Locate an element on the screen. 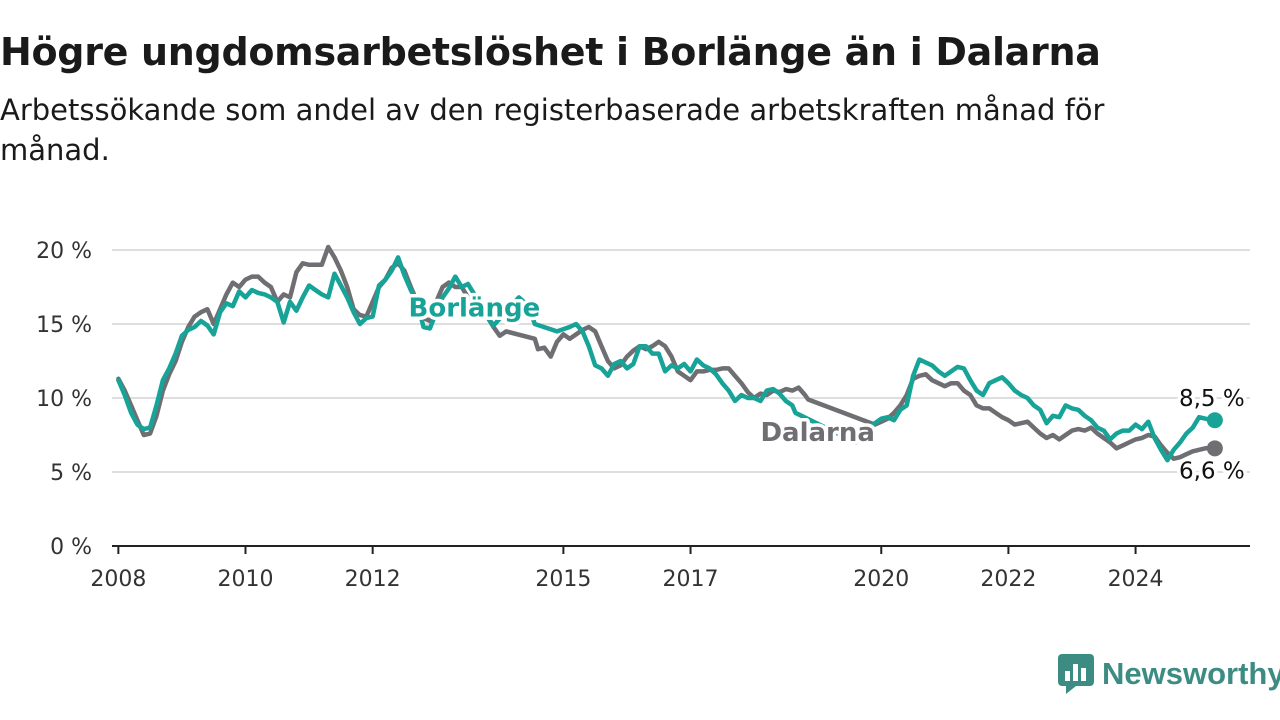 The height and width of the screenshot is (720, 1280). newsworthy-logo-icon is located at coordinates (1076, 674).